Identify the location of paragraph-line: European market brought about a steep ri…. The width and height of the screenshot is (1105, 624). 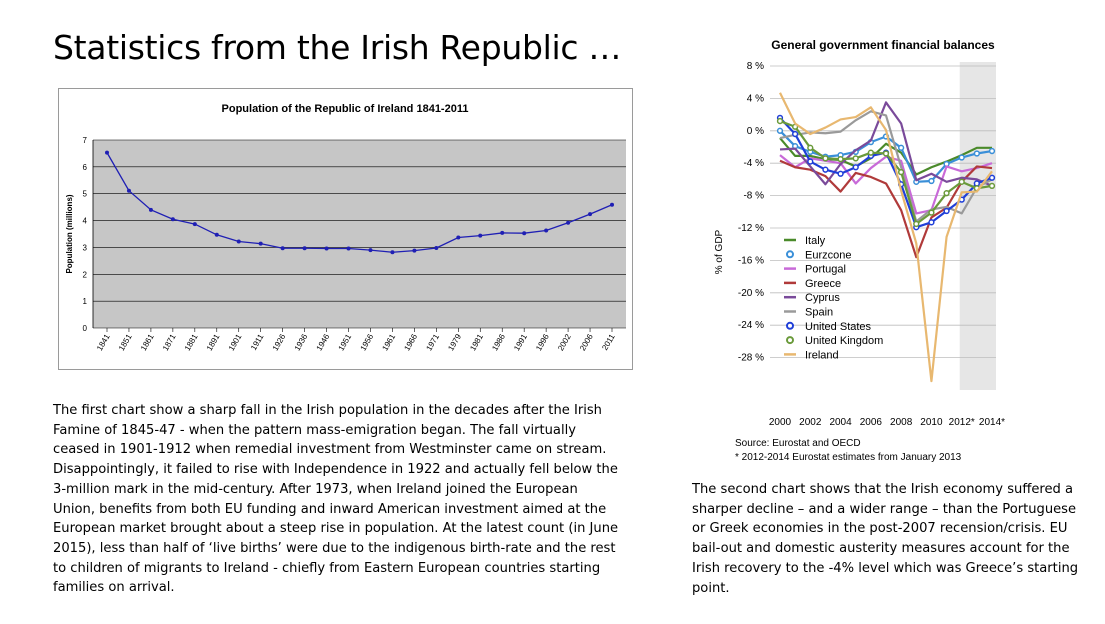
(336, 529).